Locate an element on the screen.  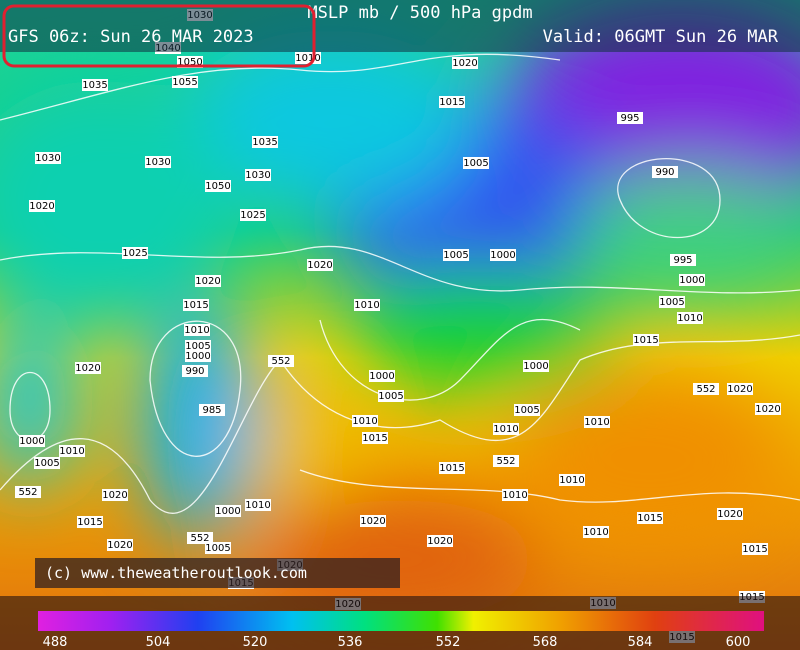
isobar-label: 1050 is located at coordinates (217, 186).